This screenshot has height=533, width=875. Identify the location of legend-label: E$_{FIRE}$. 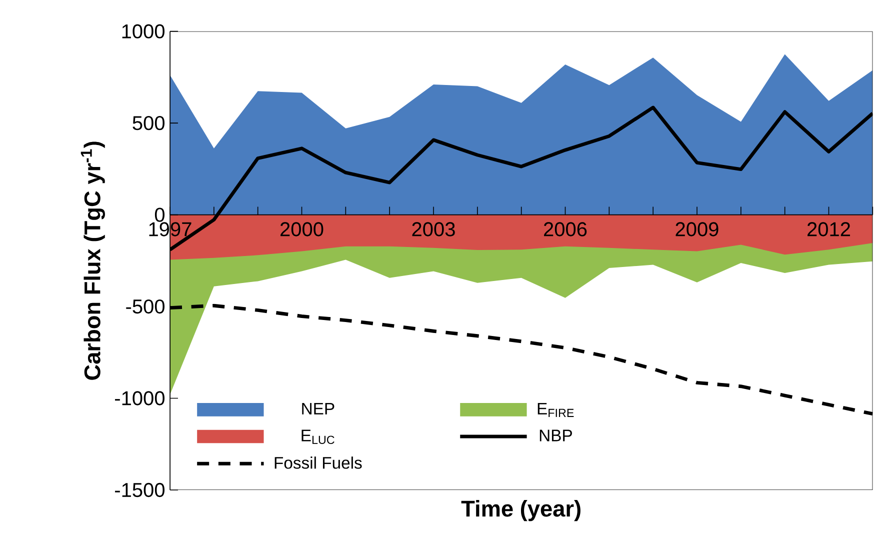
(556, 409).